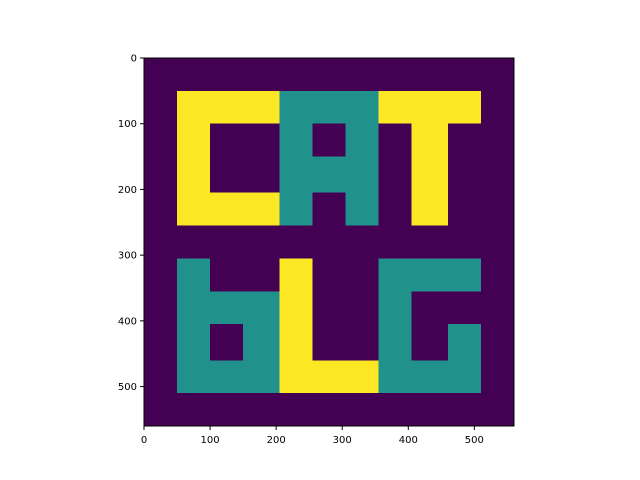 Image resolution: width=640 pixels, height=480 pixels. What do you see at coordinates (127, 256) in the screenshot?
I see `y-tick-label: 300` at bounding box center [127, 256].